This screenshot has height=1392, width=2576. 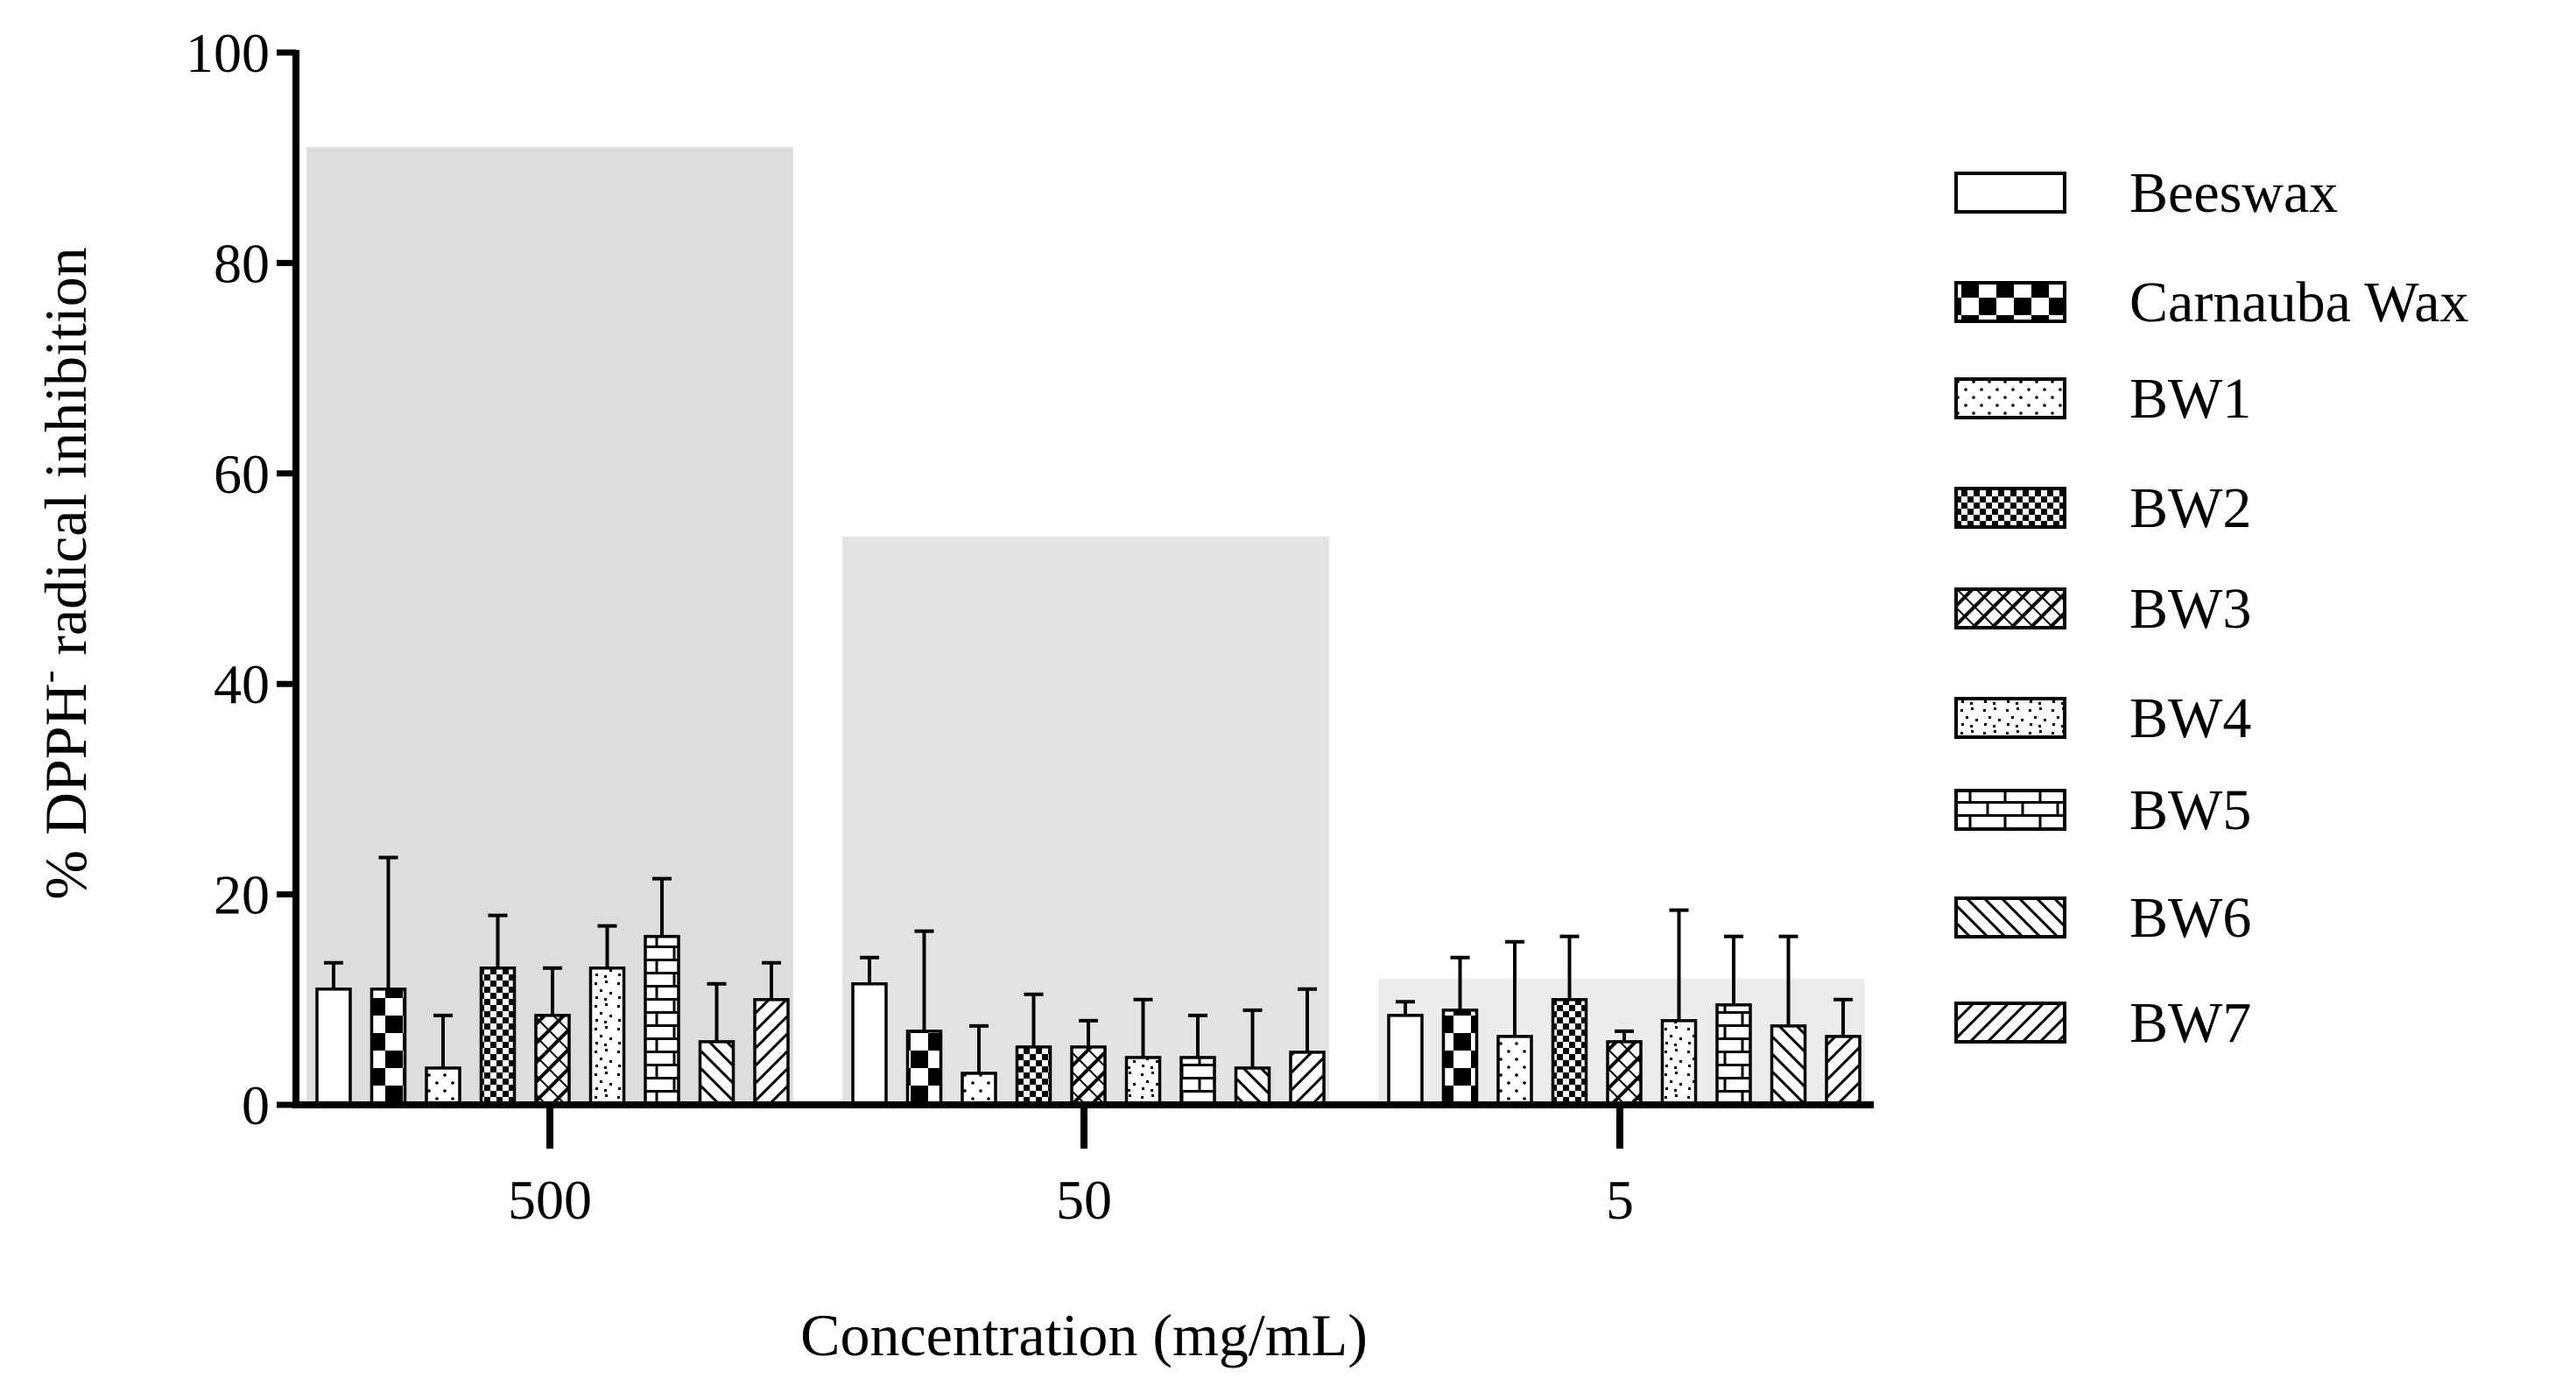 I want to click on legend-swatch-crosshatch, so click(x=2010, y=608).